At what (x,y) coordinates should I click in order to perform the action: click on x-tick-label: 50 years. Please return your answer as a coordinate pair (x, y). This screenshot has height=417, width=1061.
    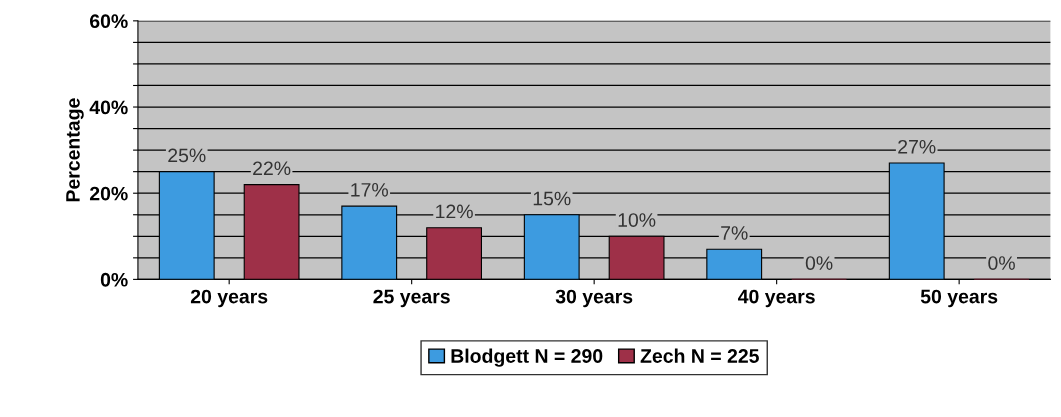
    Looking at the image, I should click on (959, 298).